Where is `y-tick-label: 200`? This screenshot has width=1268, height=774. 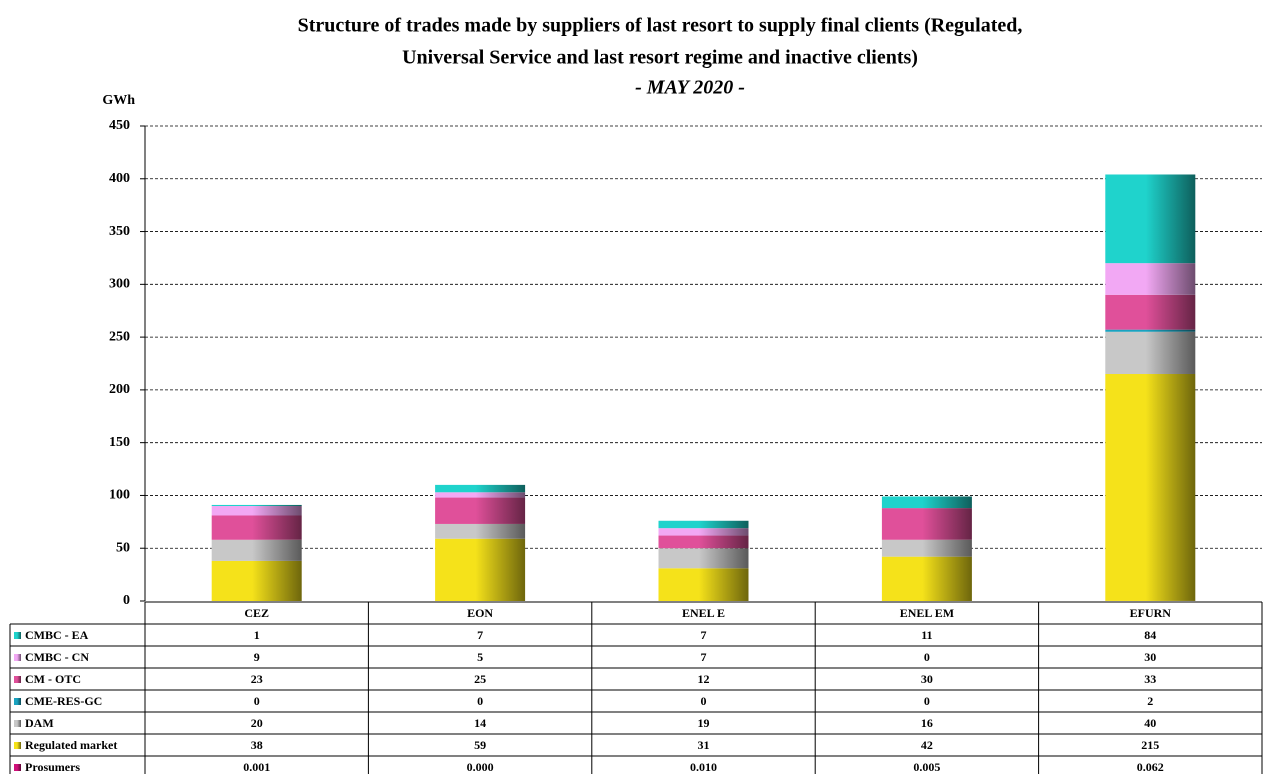 y-tick-label: 200 is located at coordinates (119, 389).